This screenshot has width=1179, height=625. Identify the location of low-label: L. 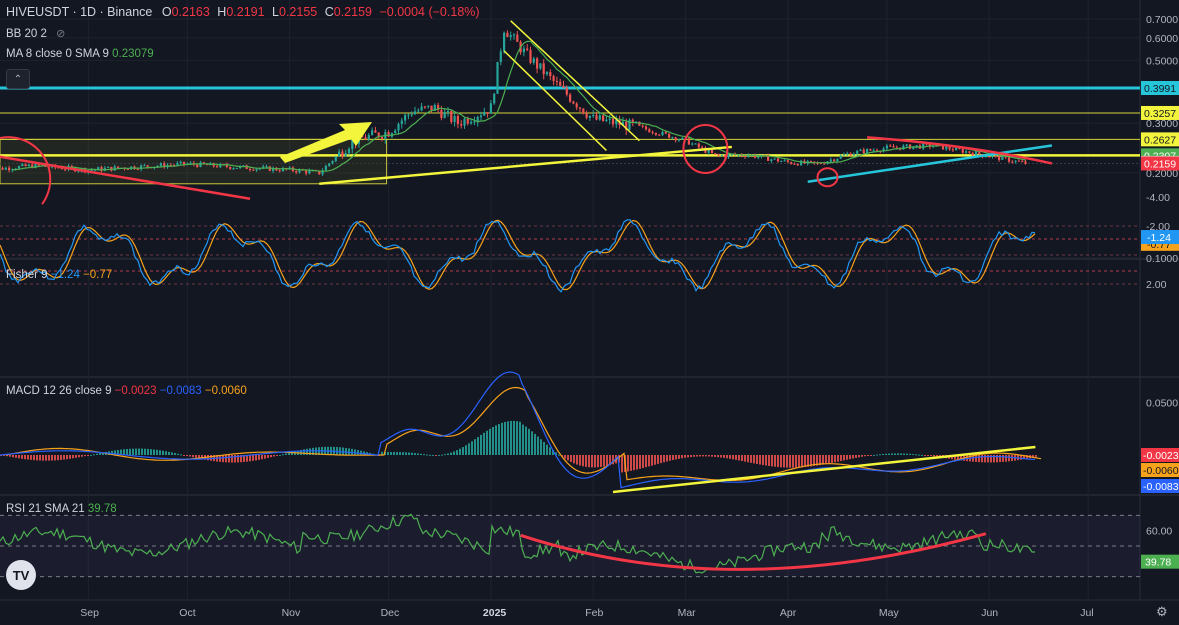
(275, 12).